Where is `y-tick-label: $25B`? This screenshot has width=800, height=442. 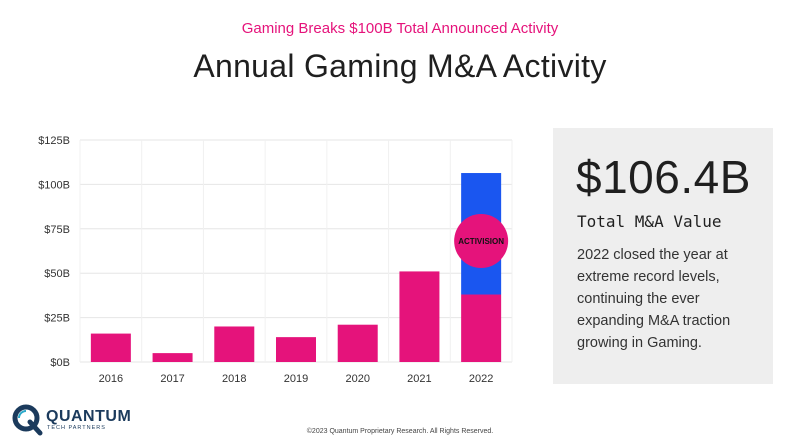
y-tick-label: $25B is located at coordinates (57, 319).